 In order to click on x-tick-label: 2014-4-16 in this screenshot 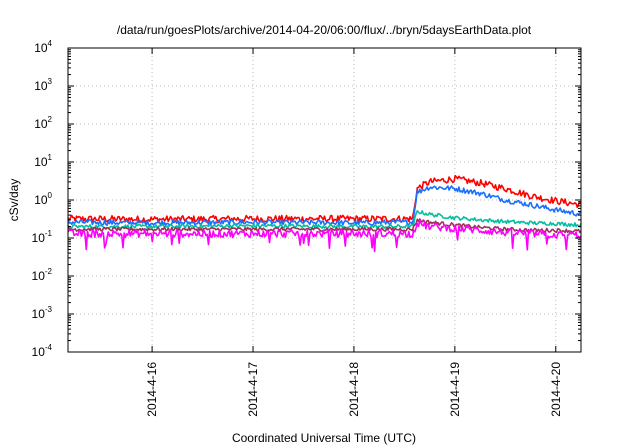, I will do `click(152, 389)`.